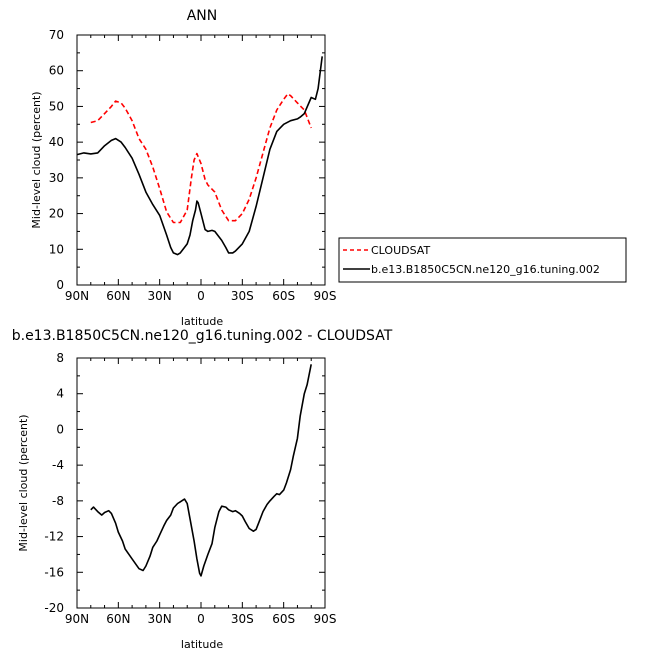  Describe the element at coordinates (58, 501) in the screenshot. I see `y-tick-label: -8` at that location.